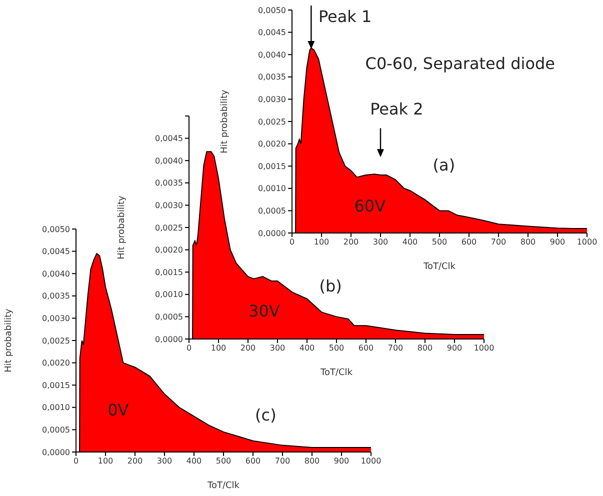  I want to click on annotation: 30V, so click(264, 311).